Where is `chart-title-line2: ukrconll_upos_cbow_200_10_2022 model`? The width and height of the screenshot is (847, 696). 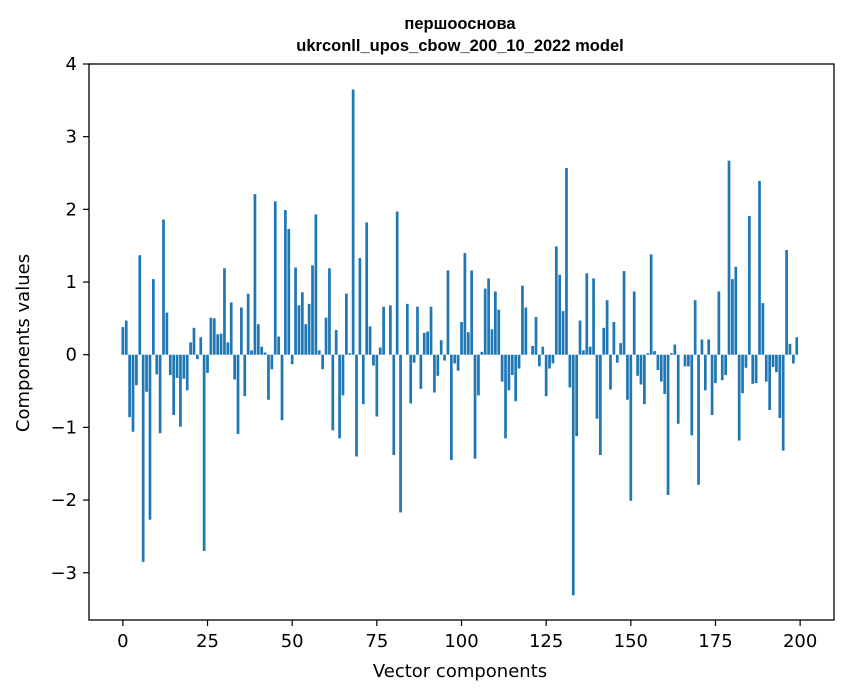
chart-title-line2: ukrconll_upos_cbow_200_10_2022 model is located at coordinates (459, 46).